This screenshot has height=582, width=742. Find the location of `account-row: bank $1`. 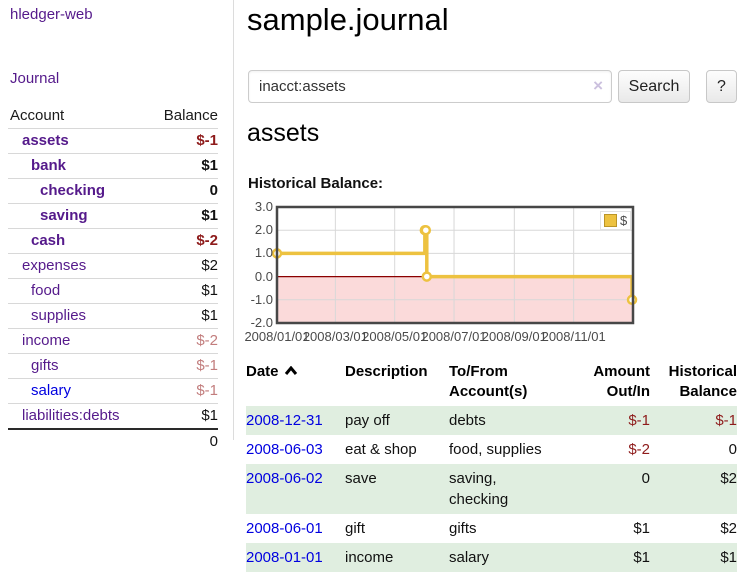

account-row: bank $1 is located at coordinates (113, 166).